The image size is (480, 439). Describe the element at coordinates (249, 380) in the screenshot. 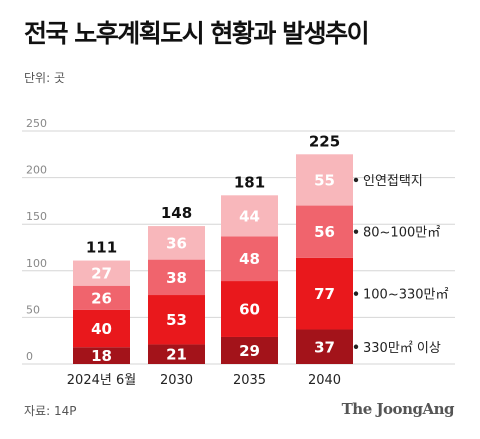

I see `x-tick-label: 2035` at that location.